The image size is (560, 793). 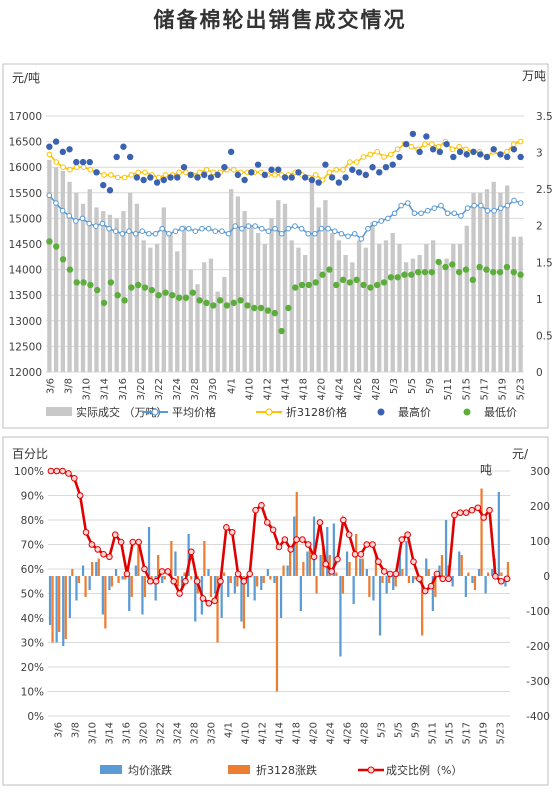 I want to click on chart-2-y-left-tick-label: 80%, so click(x=32, y=521).